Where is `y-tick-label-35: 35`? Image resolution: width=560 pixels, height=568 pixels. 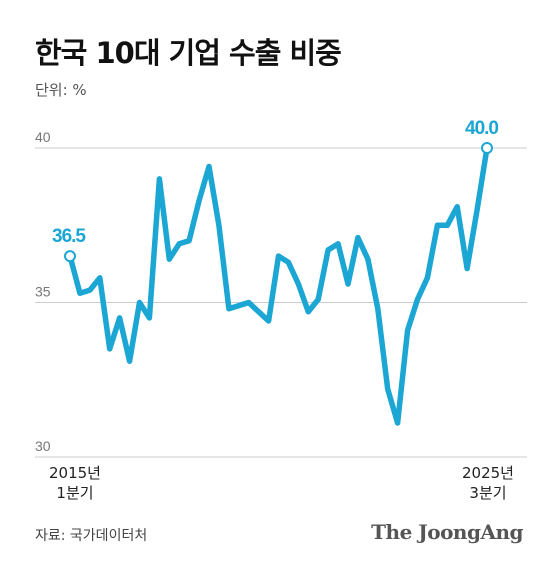
y-tick-label-35: 35 is located at coordinates (43, 292).